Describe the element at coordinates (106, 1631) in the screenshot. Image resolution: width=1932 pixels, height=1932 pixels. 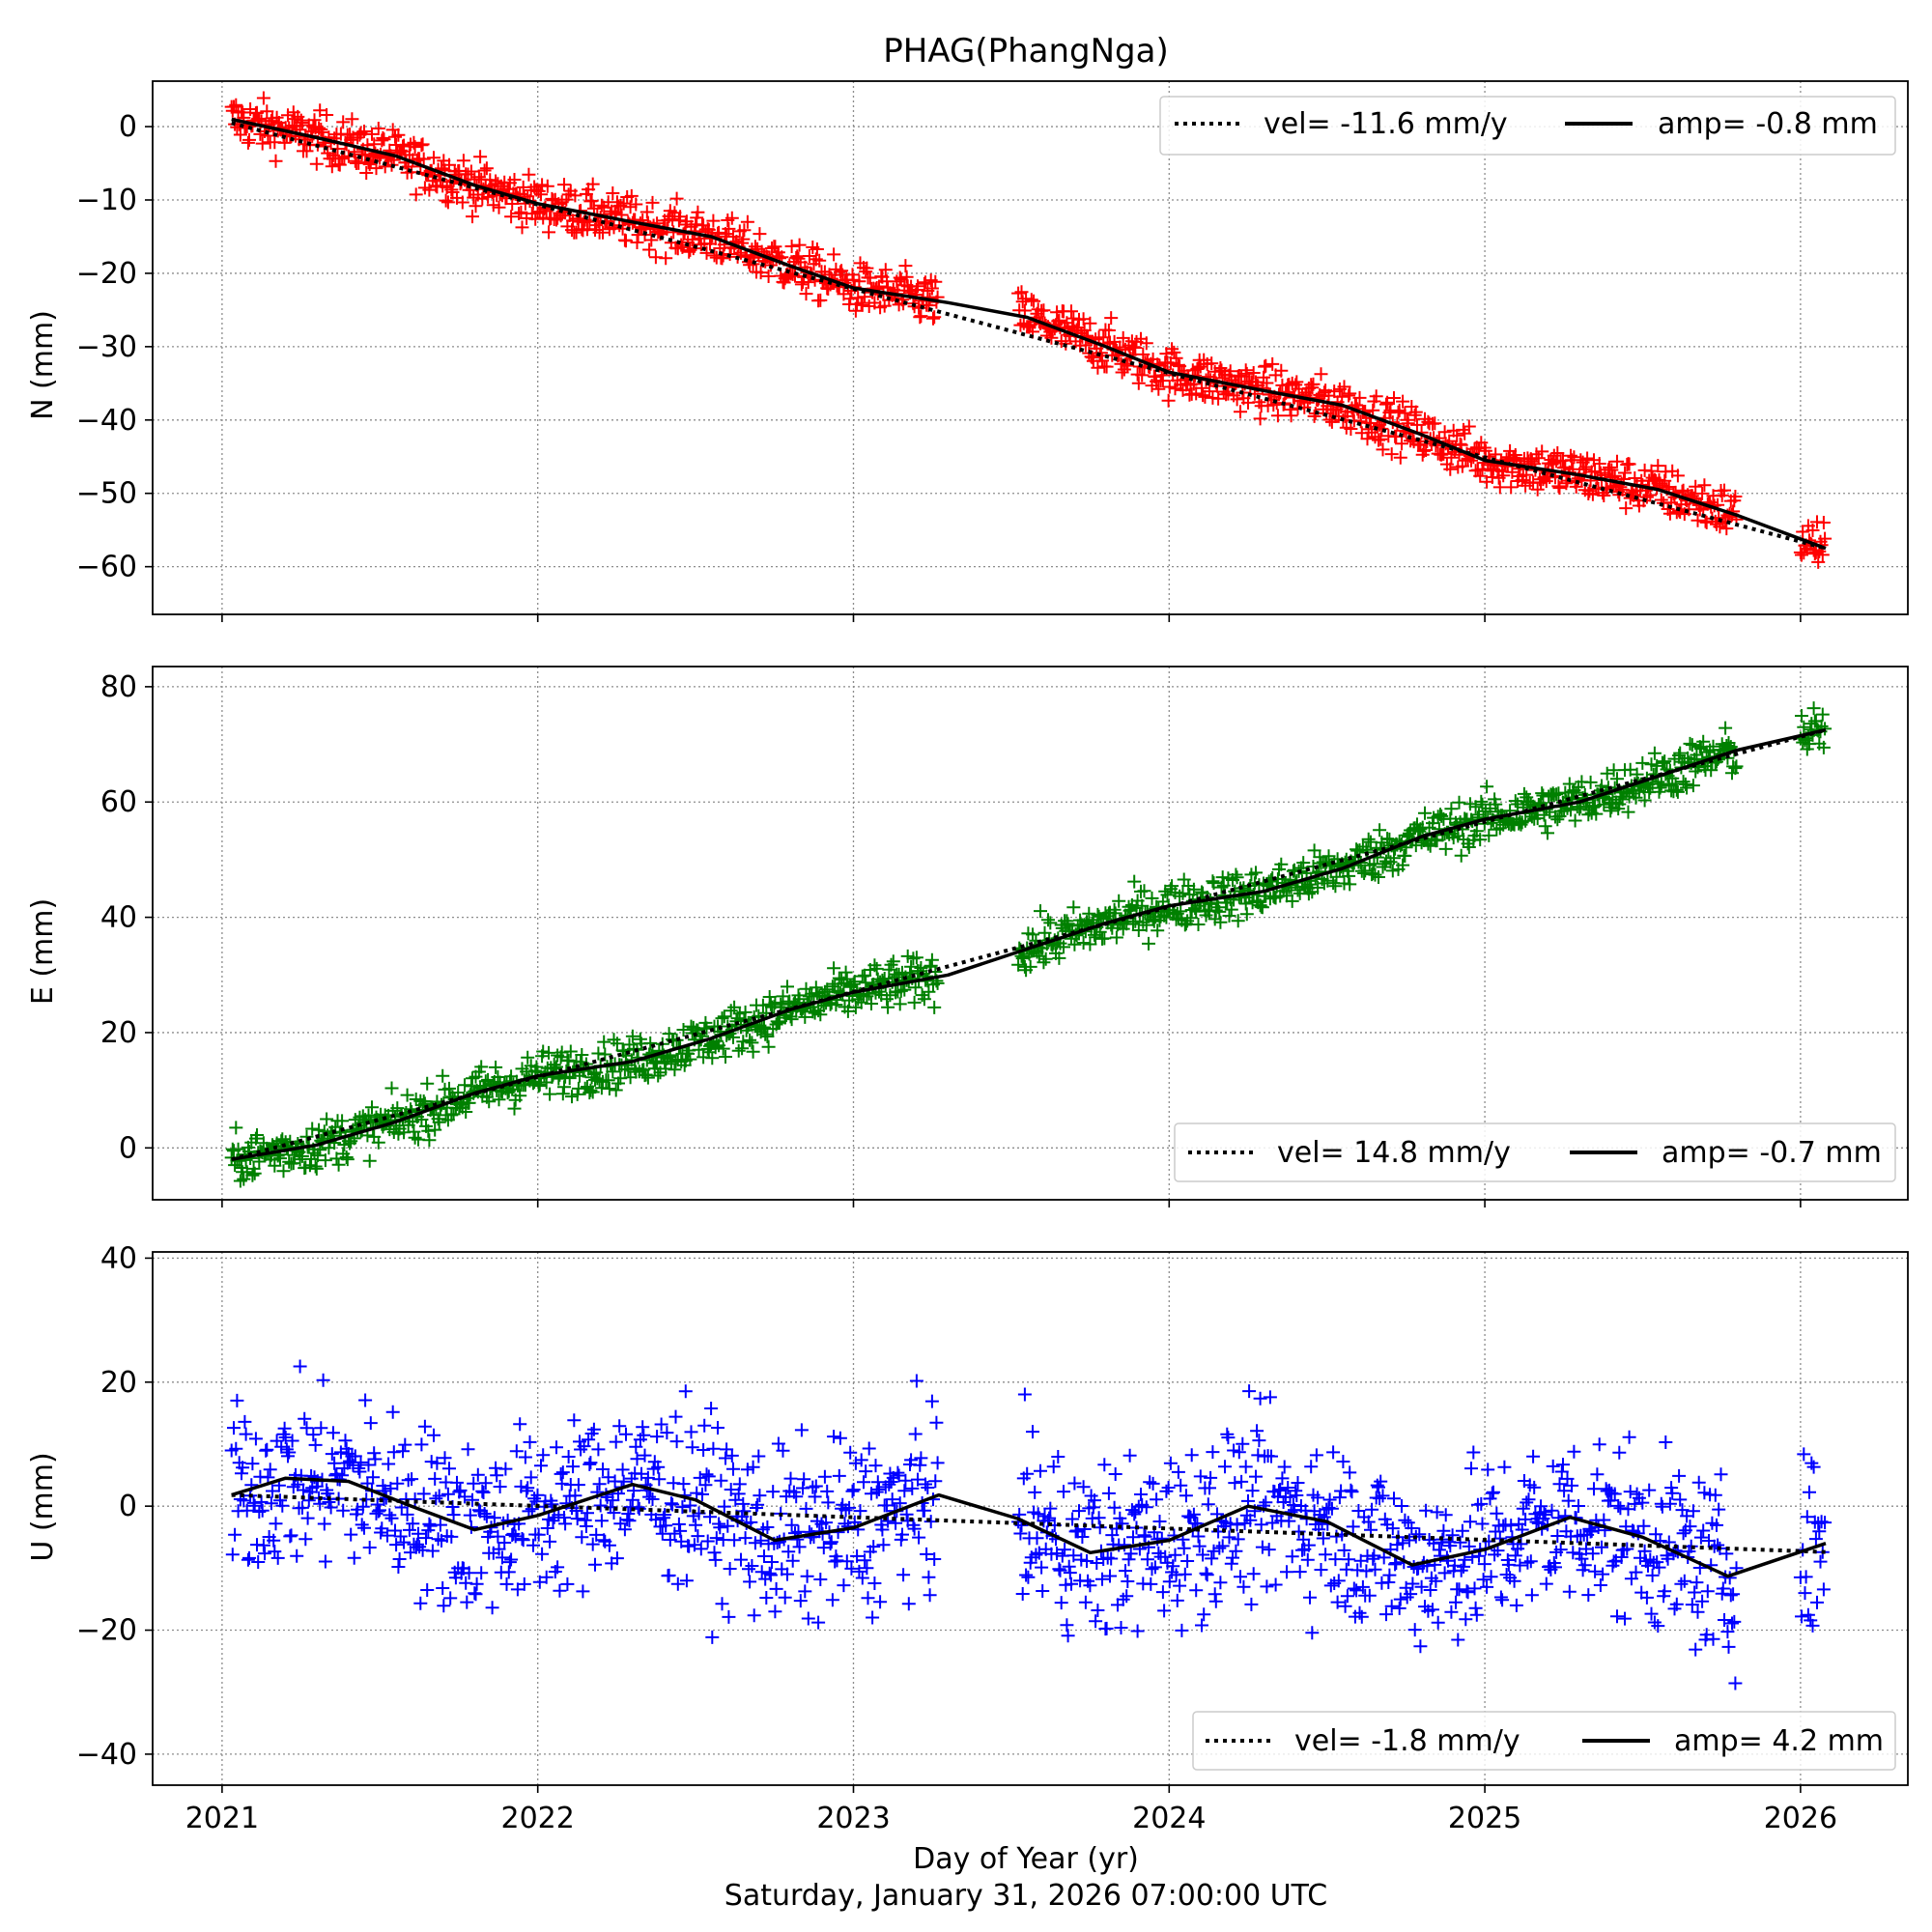
I see `up-y-tick-label: −20` at that location.